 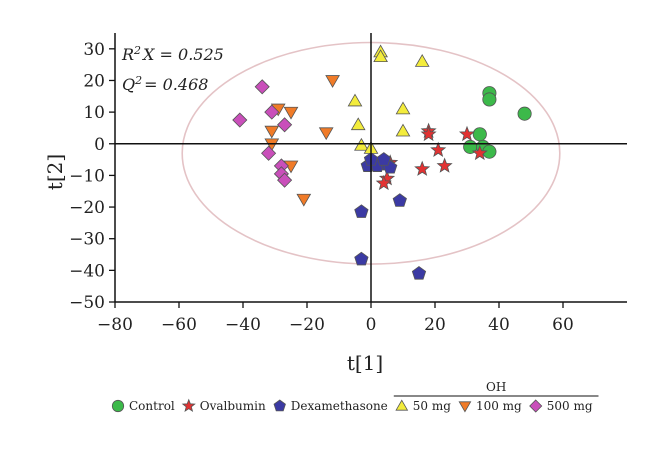 What do you see at coordinates (432, 406) in the screenshot?
I see `legend-label: 50 mg` at bounding box center [432, 406].